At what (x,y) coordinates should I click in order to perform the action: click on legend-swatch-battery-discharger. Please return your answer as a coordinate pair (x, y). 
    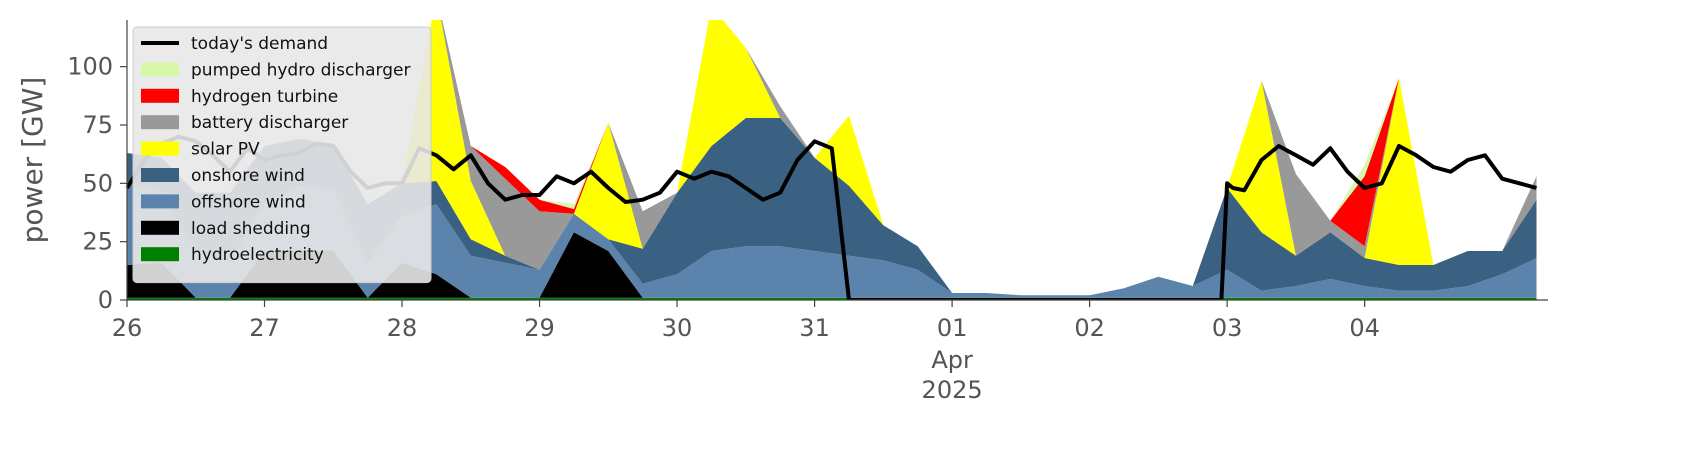
    Looking at the image, I should click on (160, 122).